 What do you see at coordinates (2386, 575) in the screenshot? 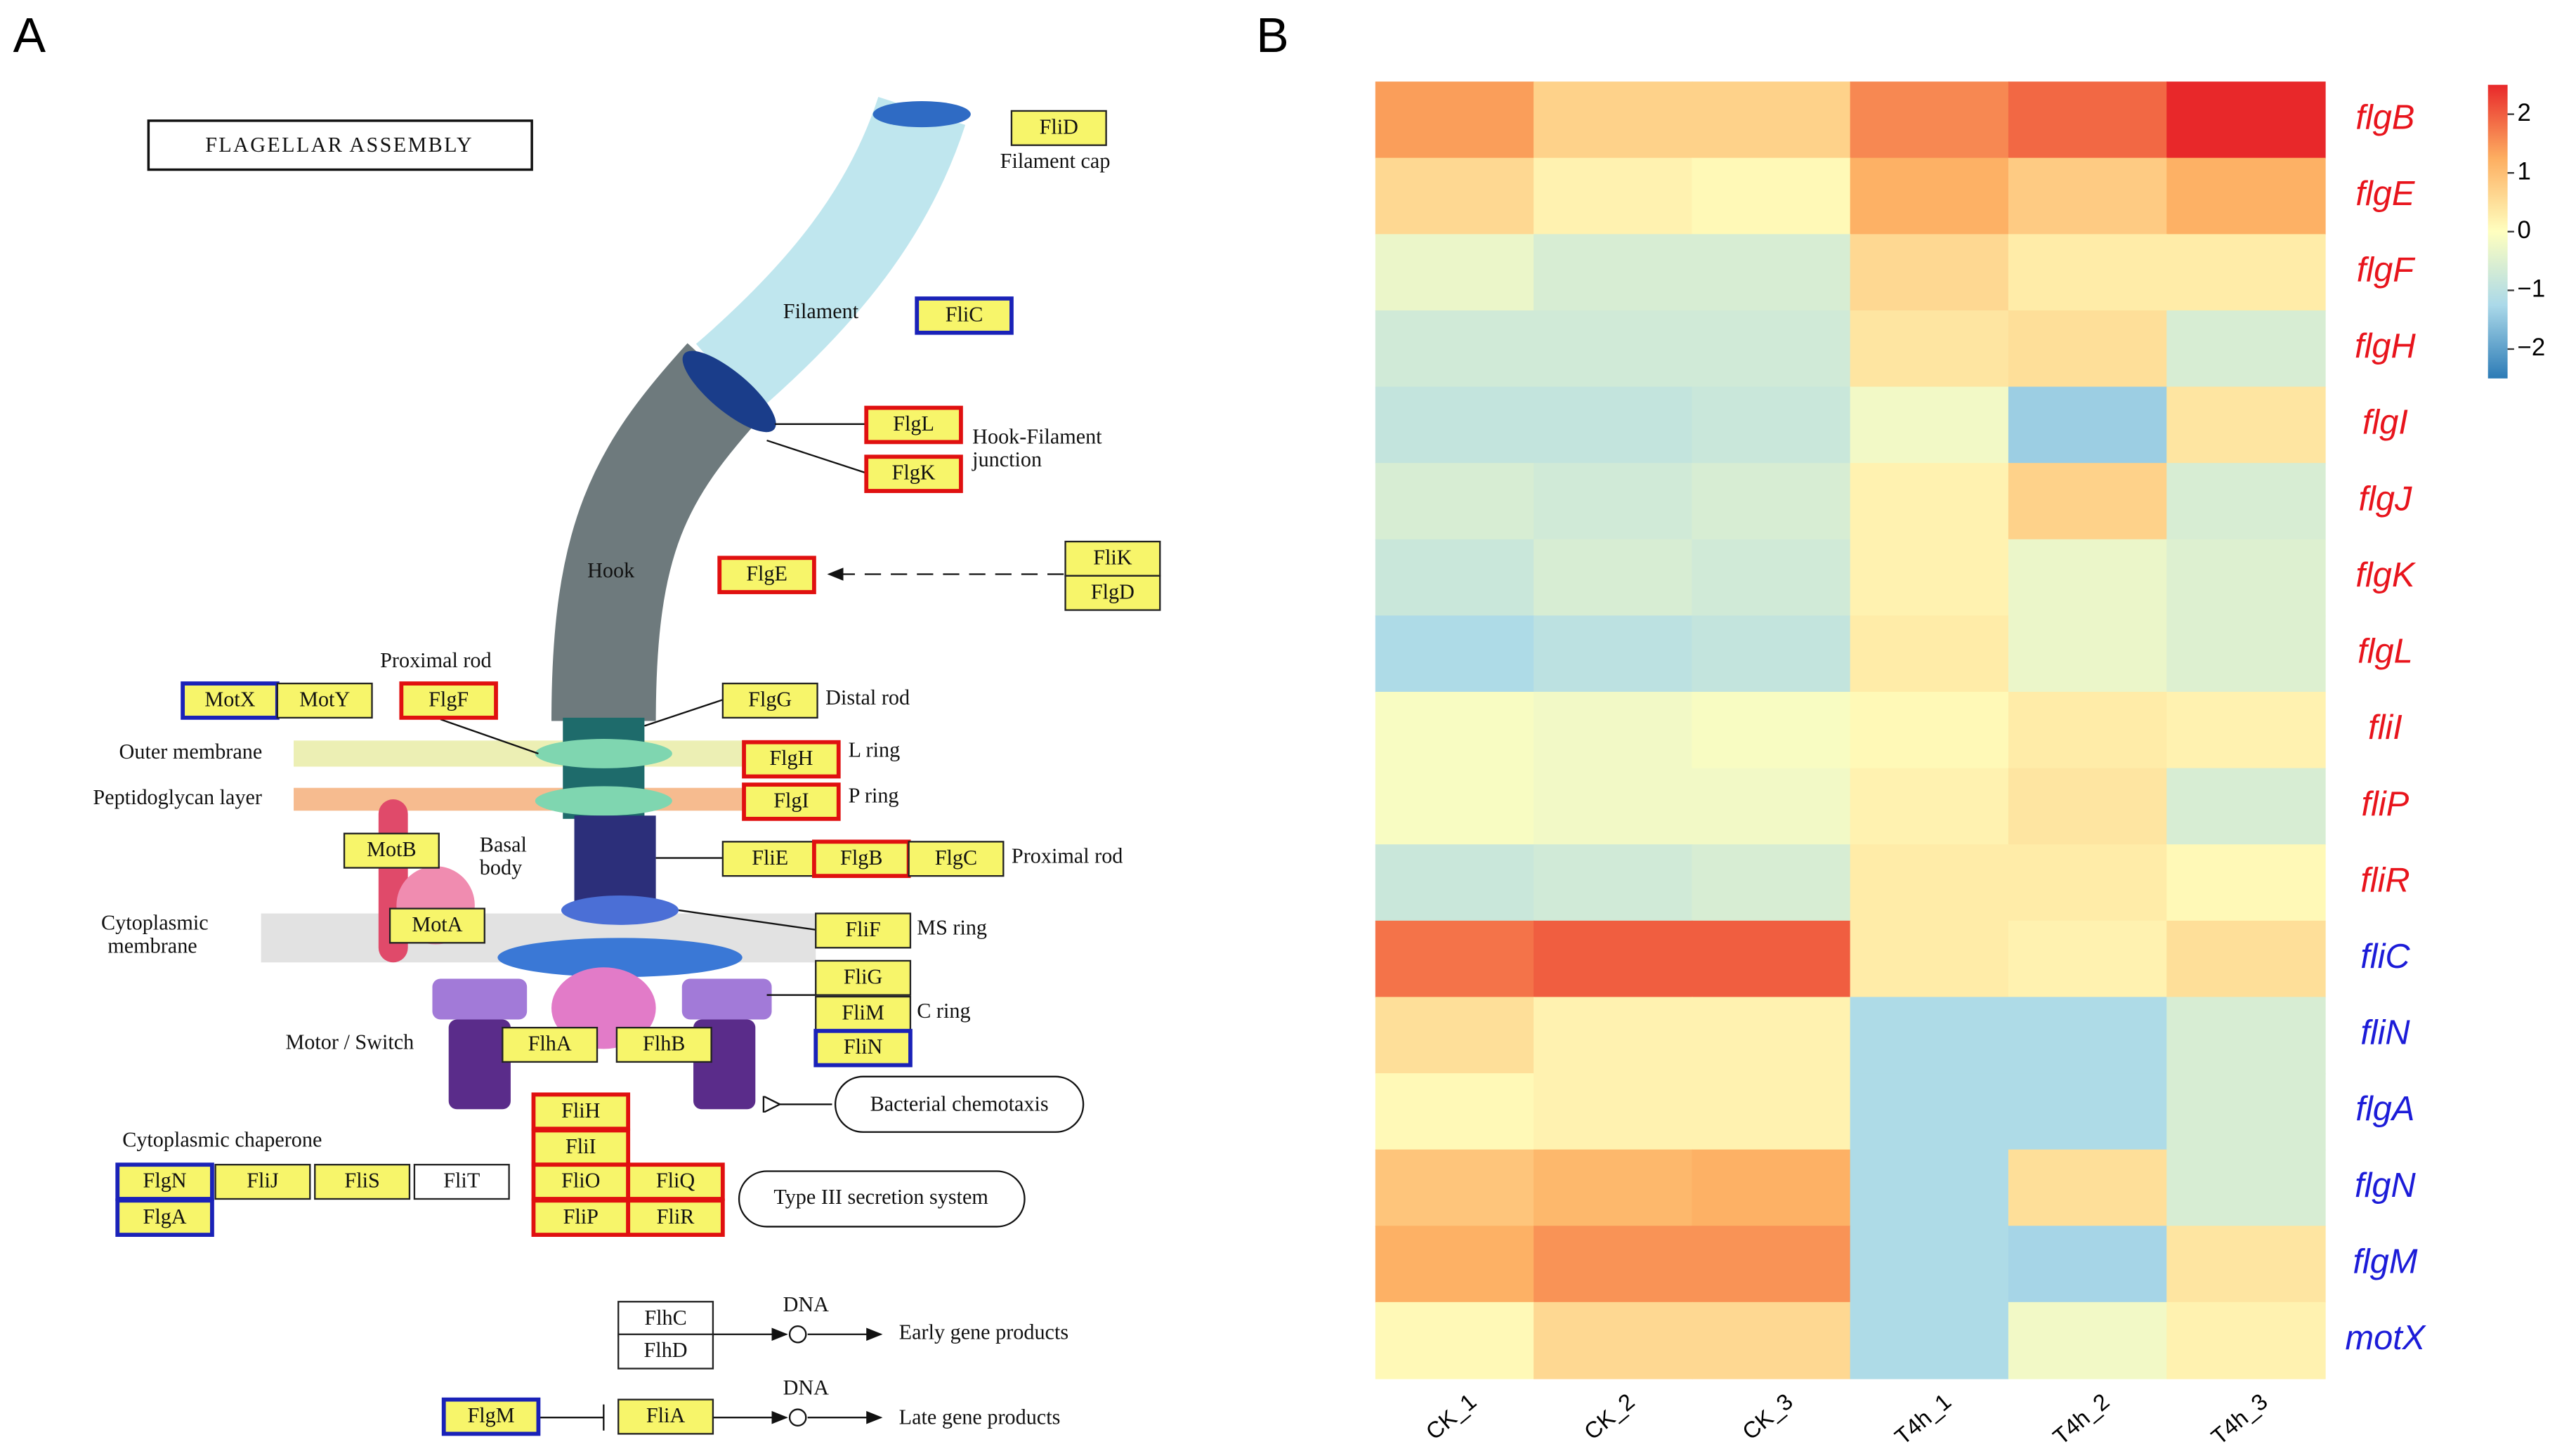
I see `row-label: flgK` at bounding box center [2386, 575].